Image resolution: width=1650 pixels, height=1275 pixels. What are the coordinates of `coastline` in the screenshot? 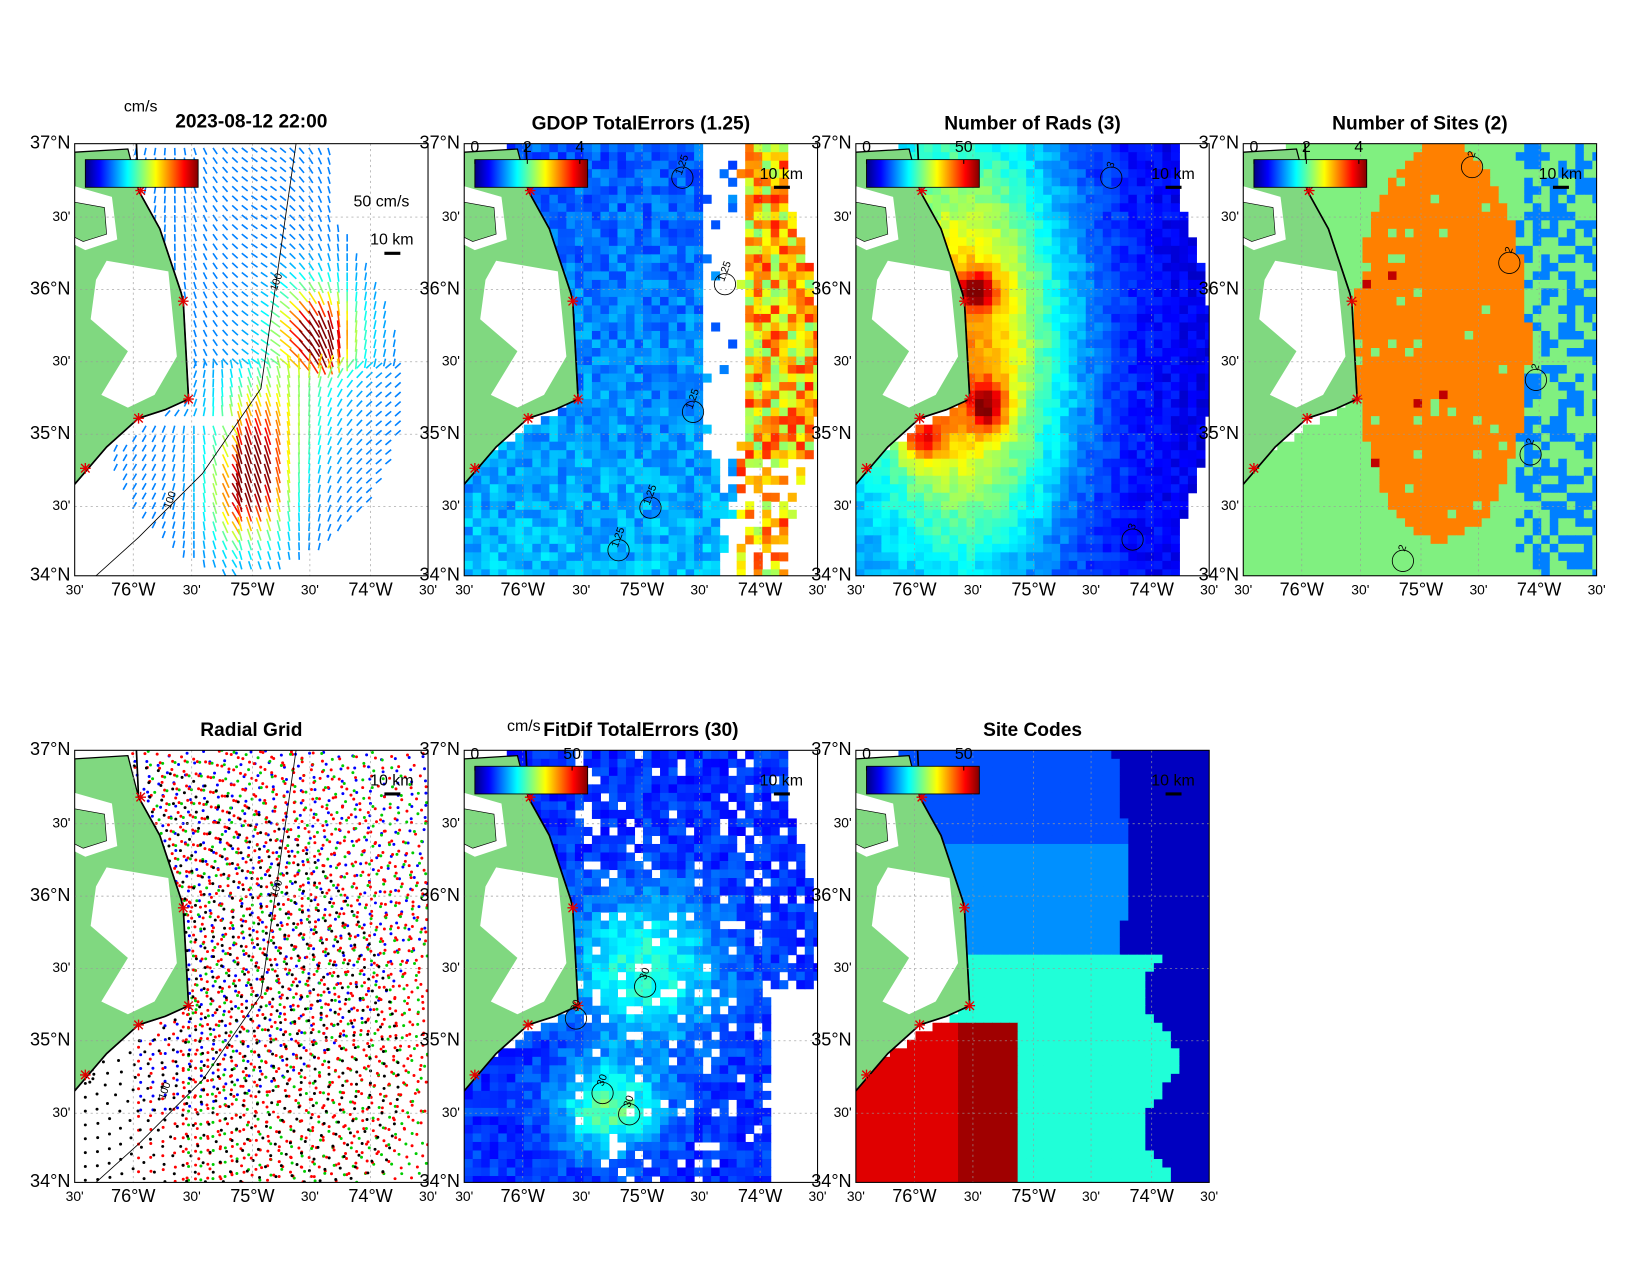 It's located at (913, 314).